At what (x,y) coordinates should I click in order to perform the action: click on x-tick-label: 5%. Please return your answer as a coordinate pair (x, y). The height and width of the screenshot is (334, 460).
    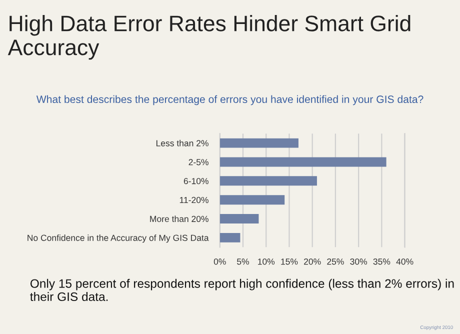
    Looking at the image, I should click on (243, 261).